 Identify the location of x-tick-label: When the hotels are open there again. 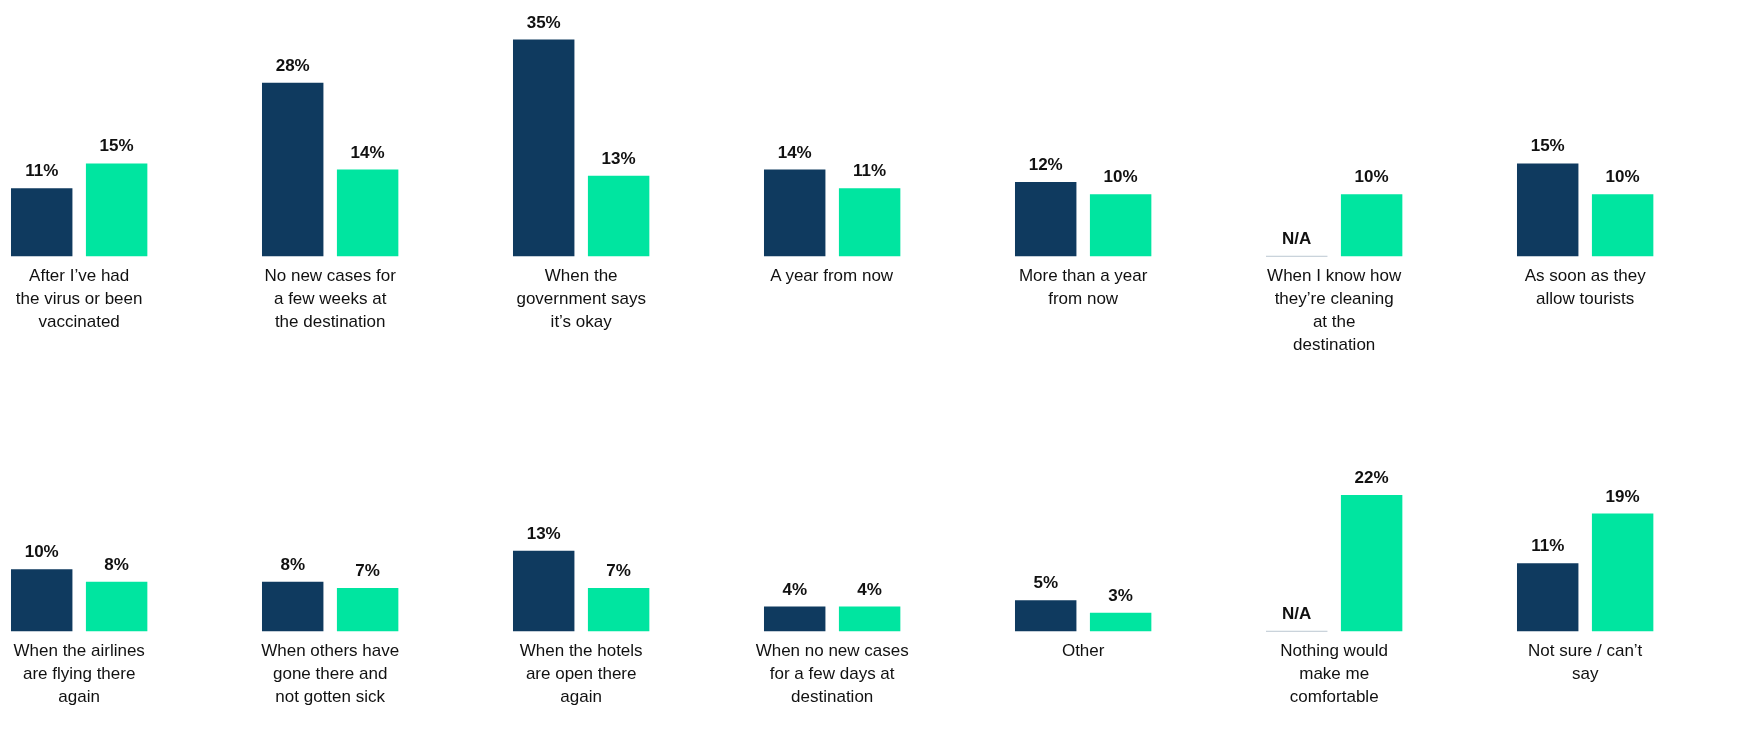
(581, 674).